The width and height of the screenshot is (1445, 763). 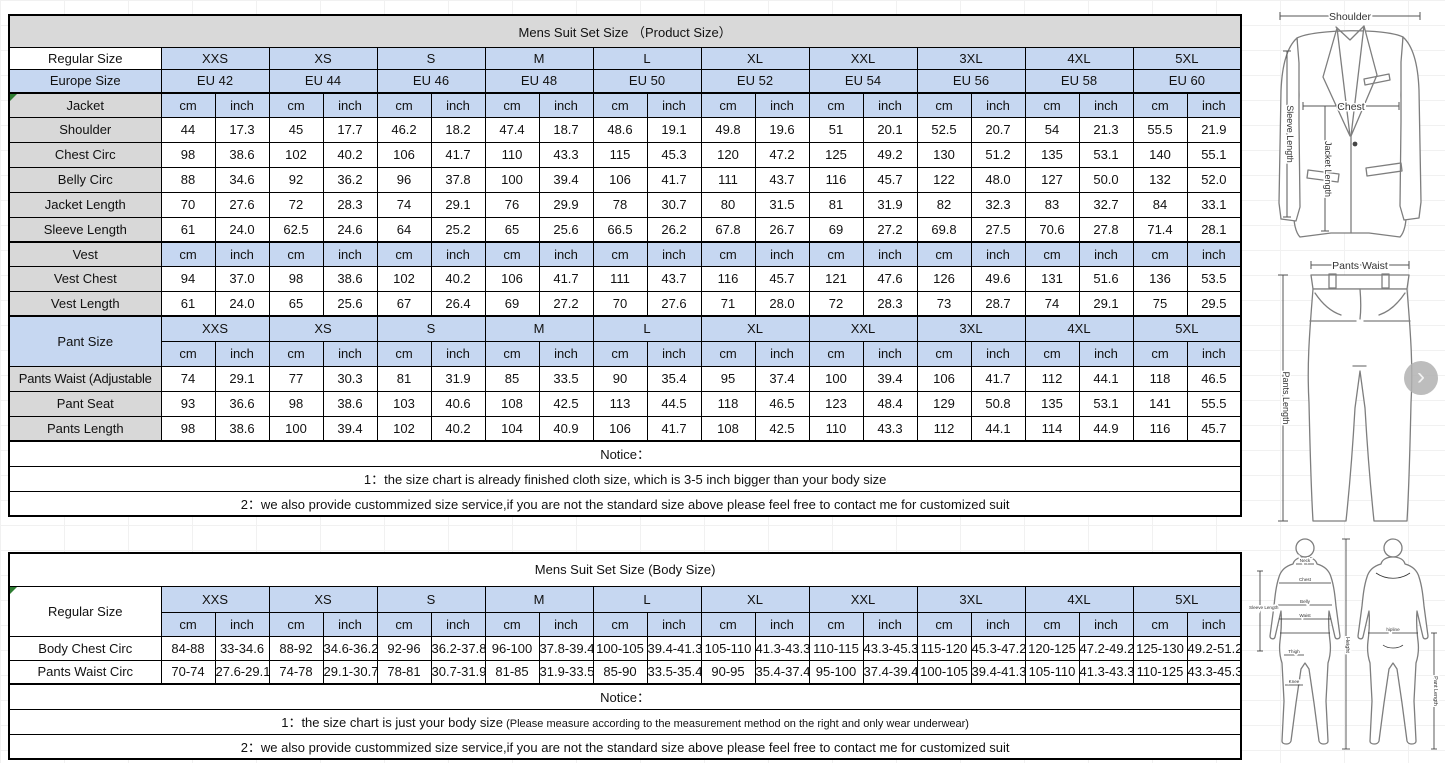 I want to click on data-cell: 30.3, so click(x=350, y=378).